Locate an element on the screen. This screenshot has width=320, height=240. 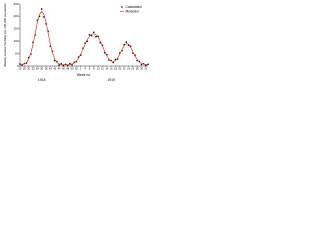
x-tick-label: 20 is located at coordinates (119, 69).